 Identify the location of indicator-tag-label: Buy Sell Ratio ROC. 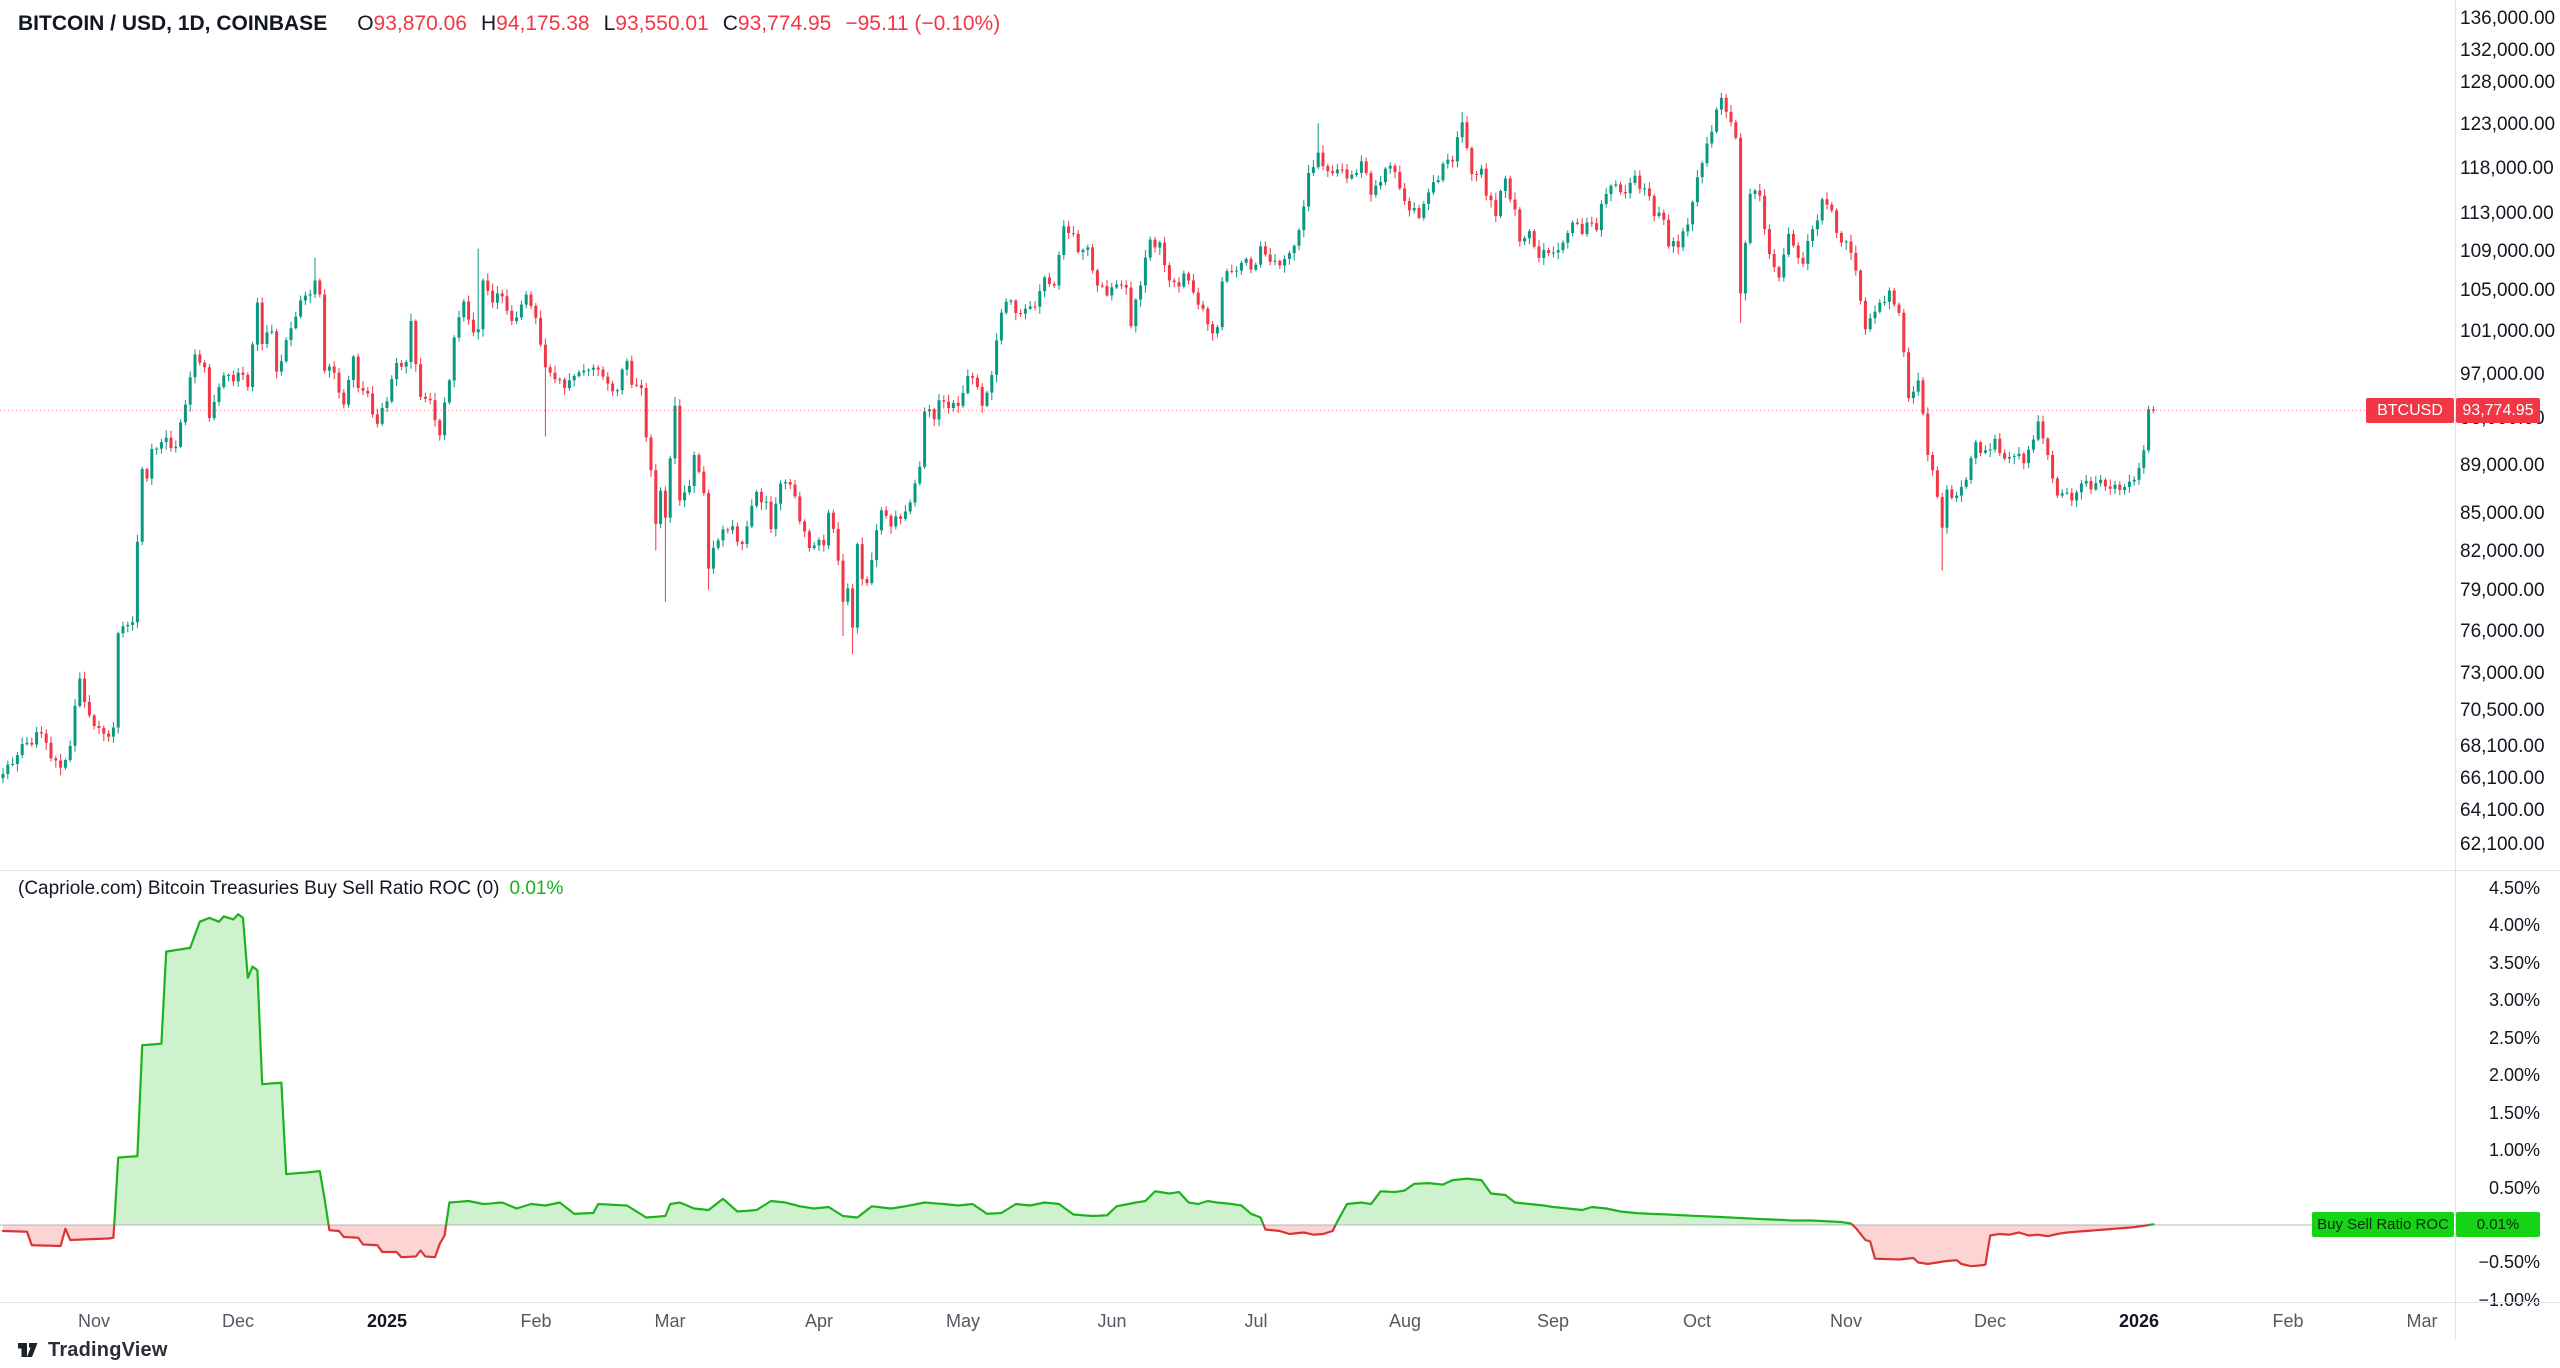
(2383, 1224).